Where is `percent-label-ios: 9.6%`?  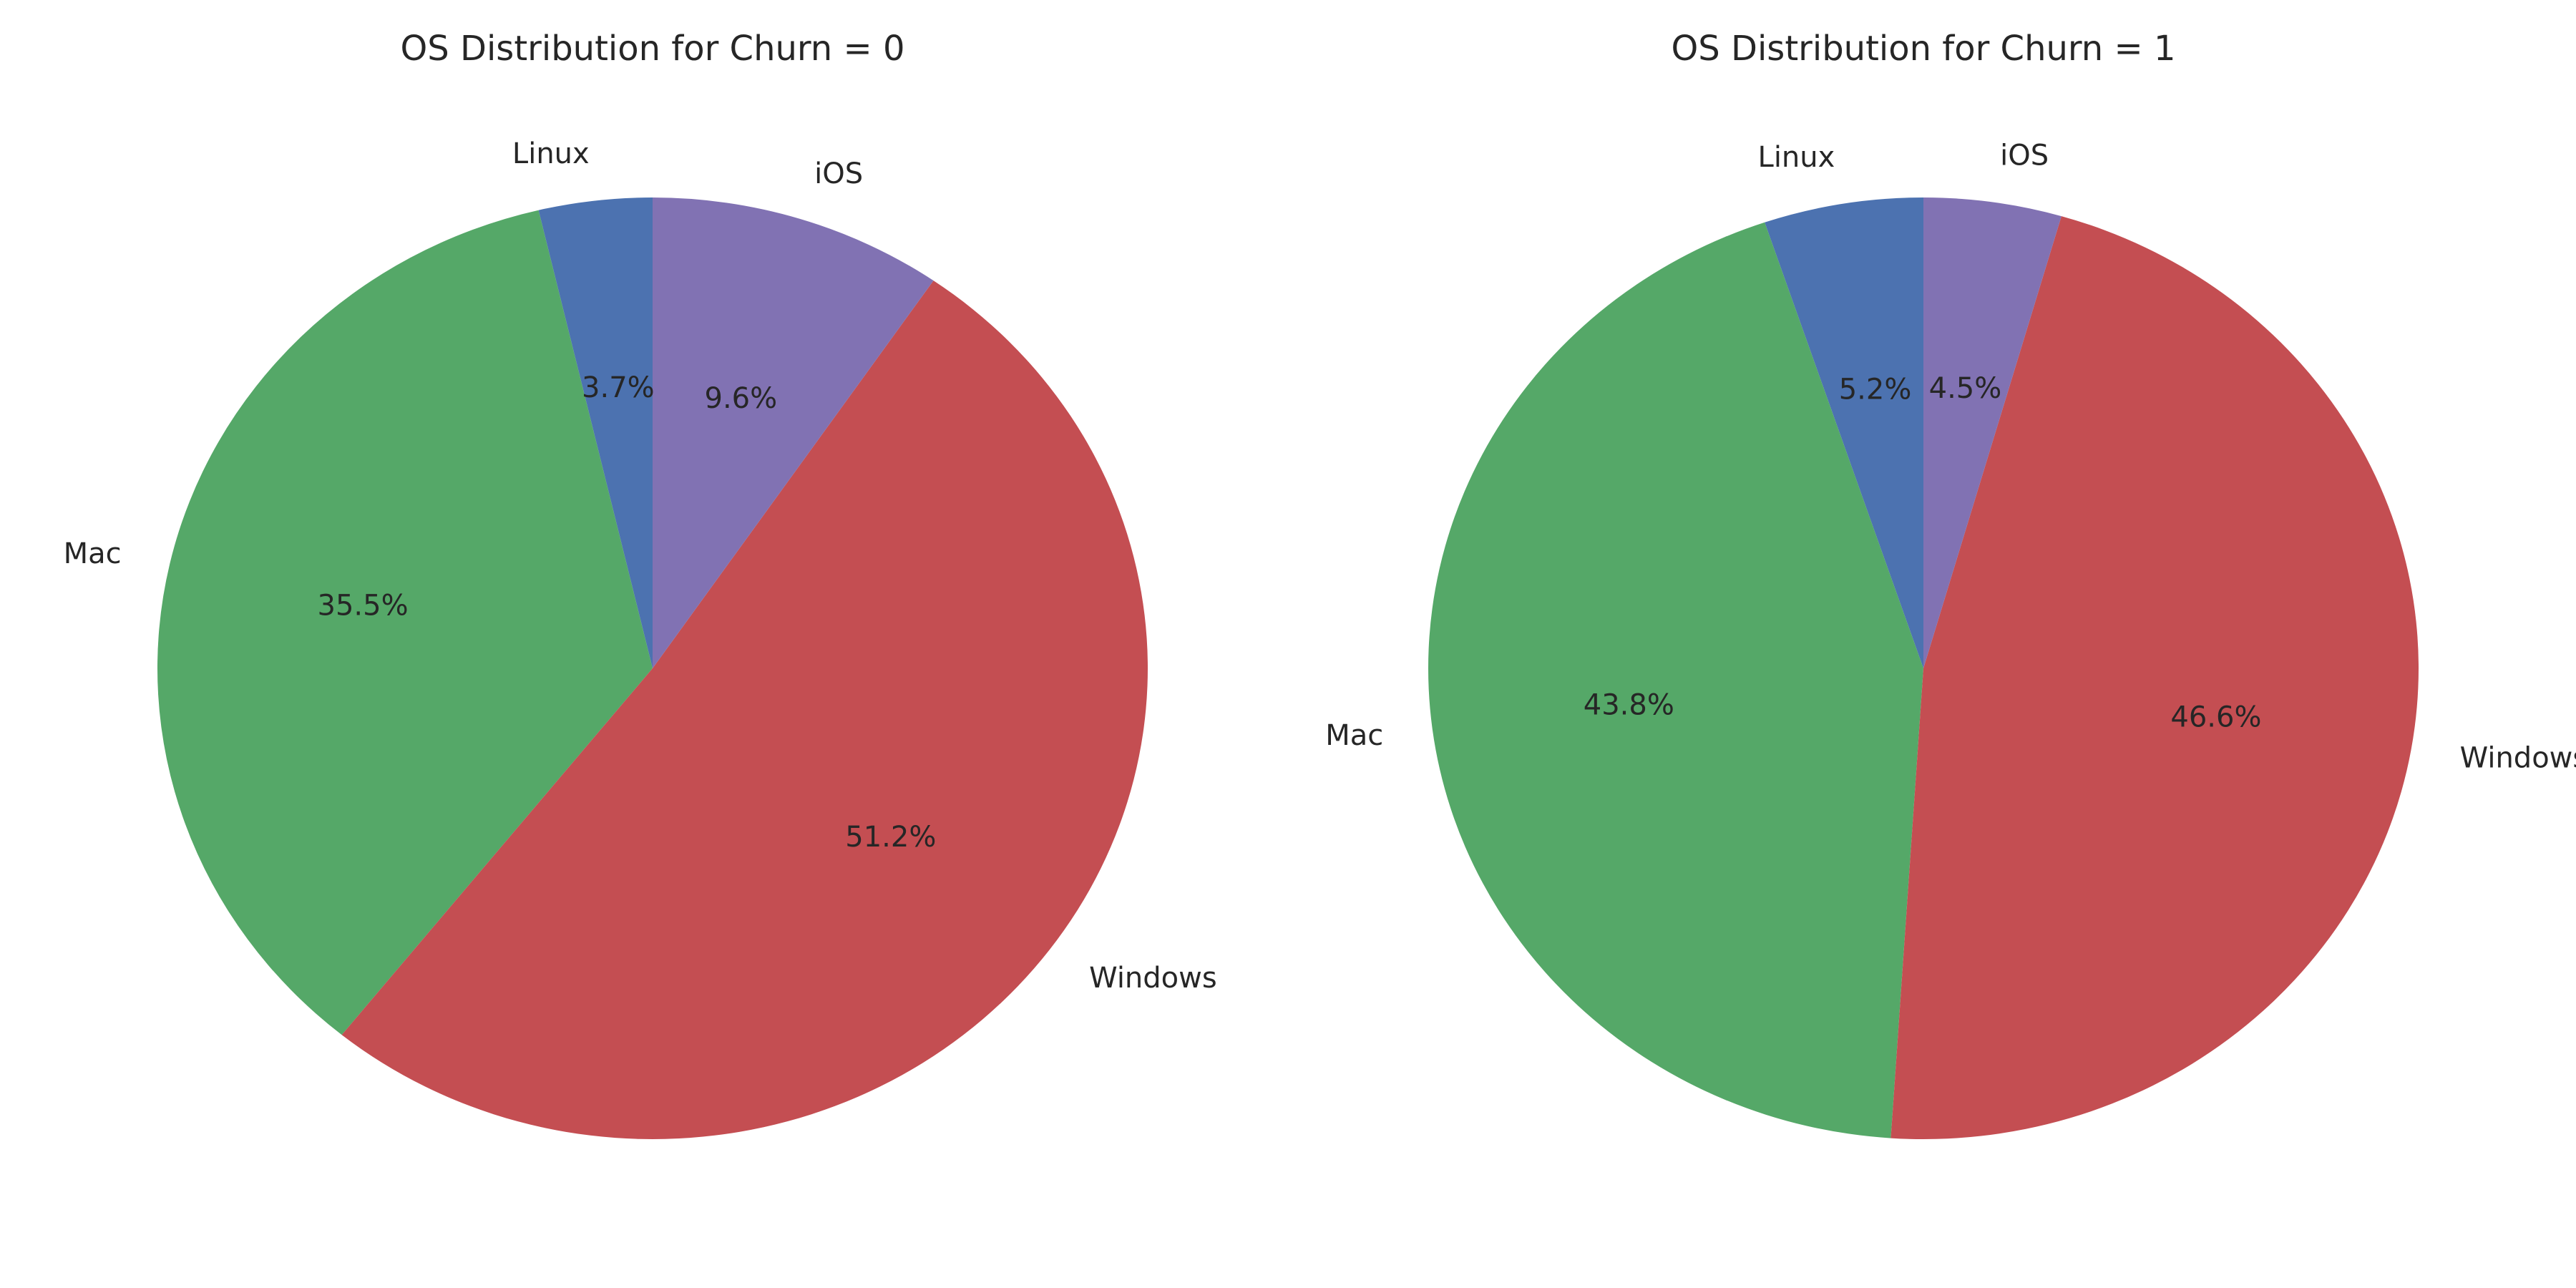
percent-label-ios: 9.6% is located at coordinates (741, 398).